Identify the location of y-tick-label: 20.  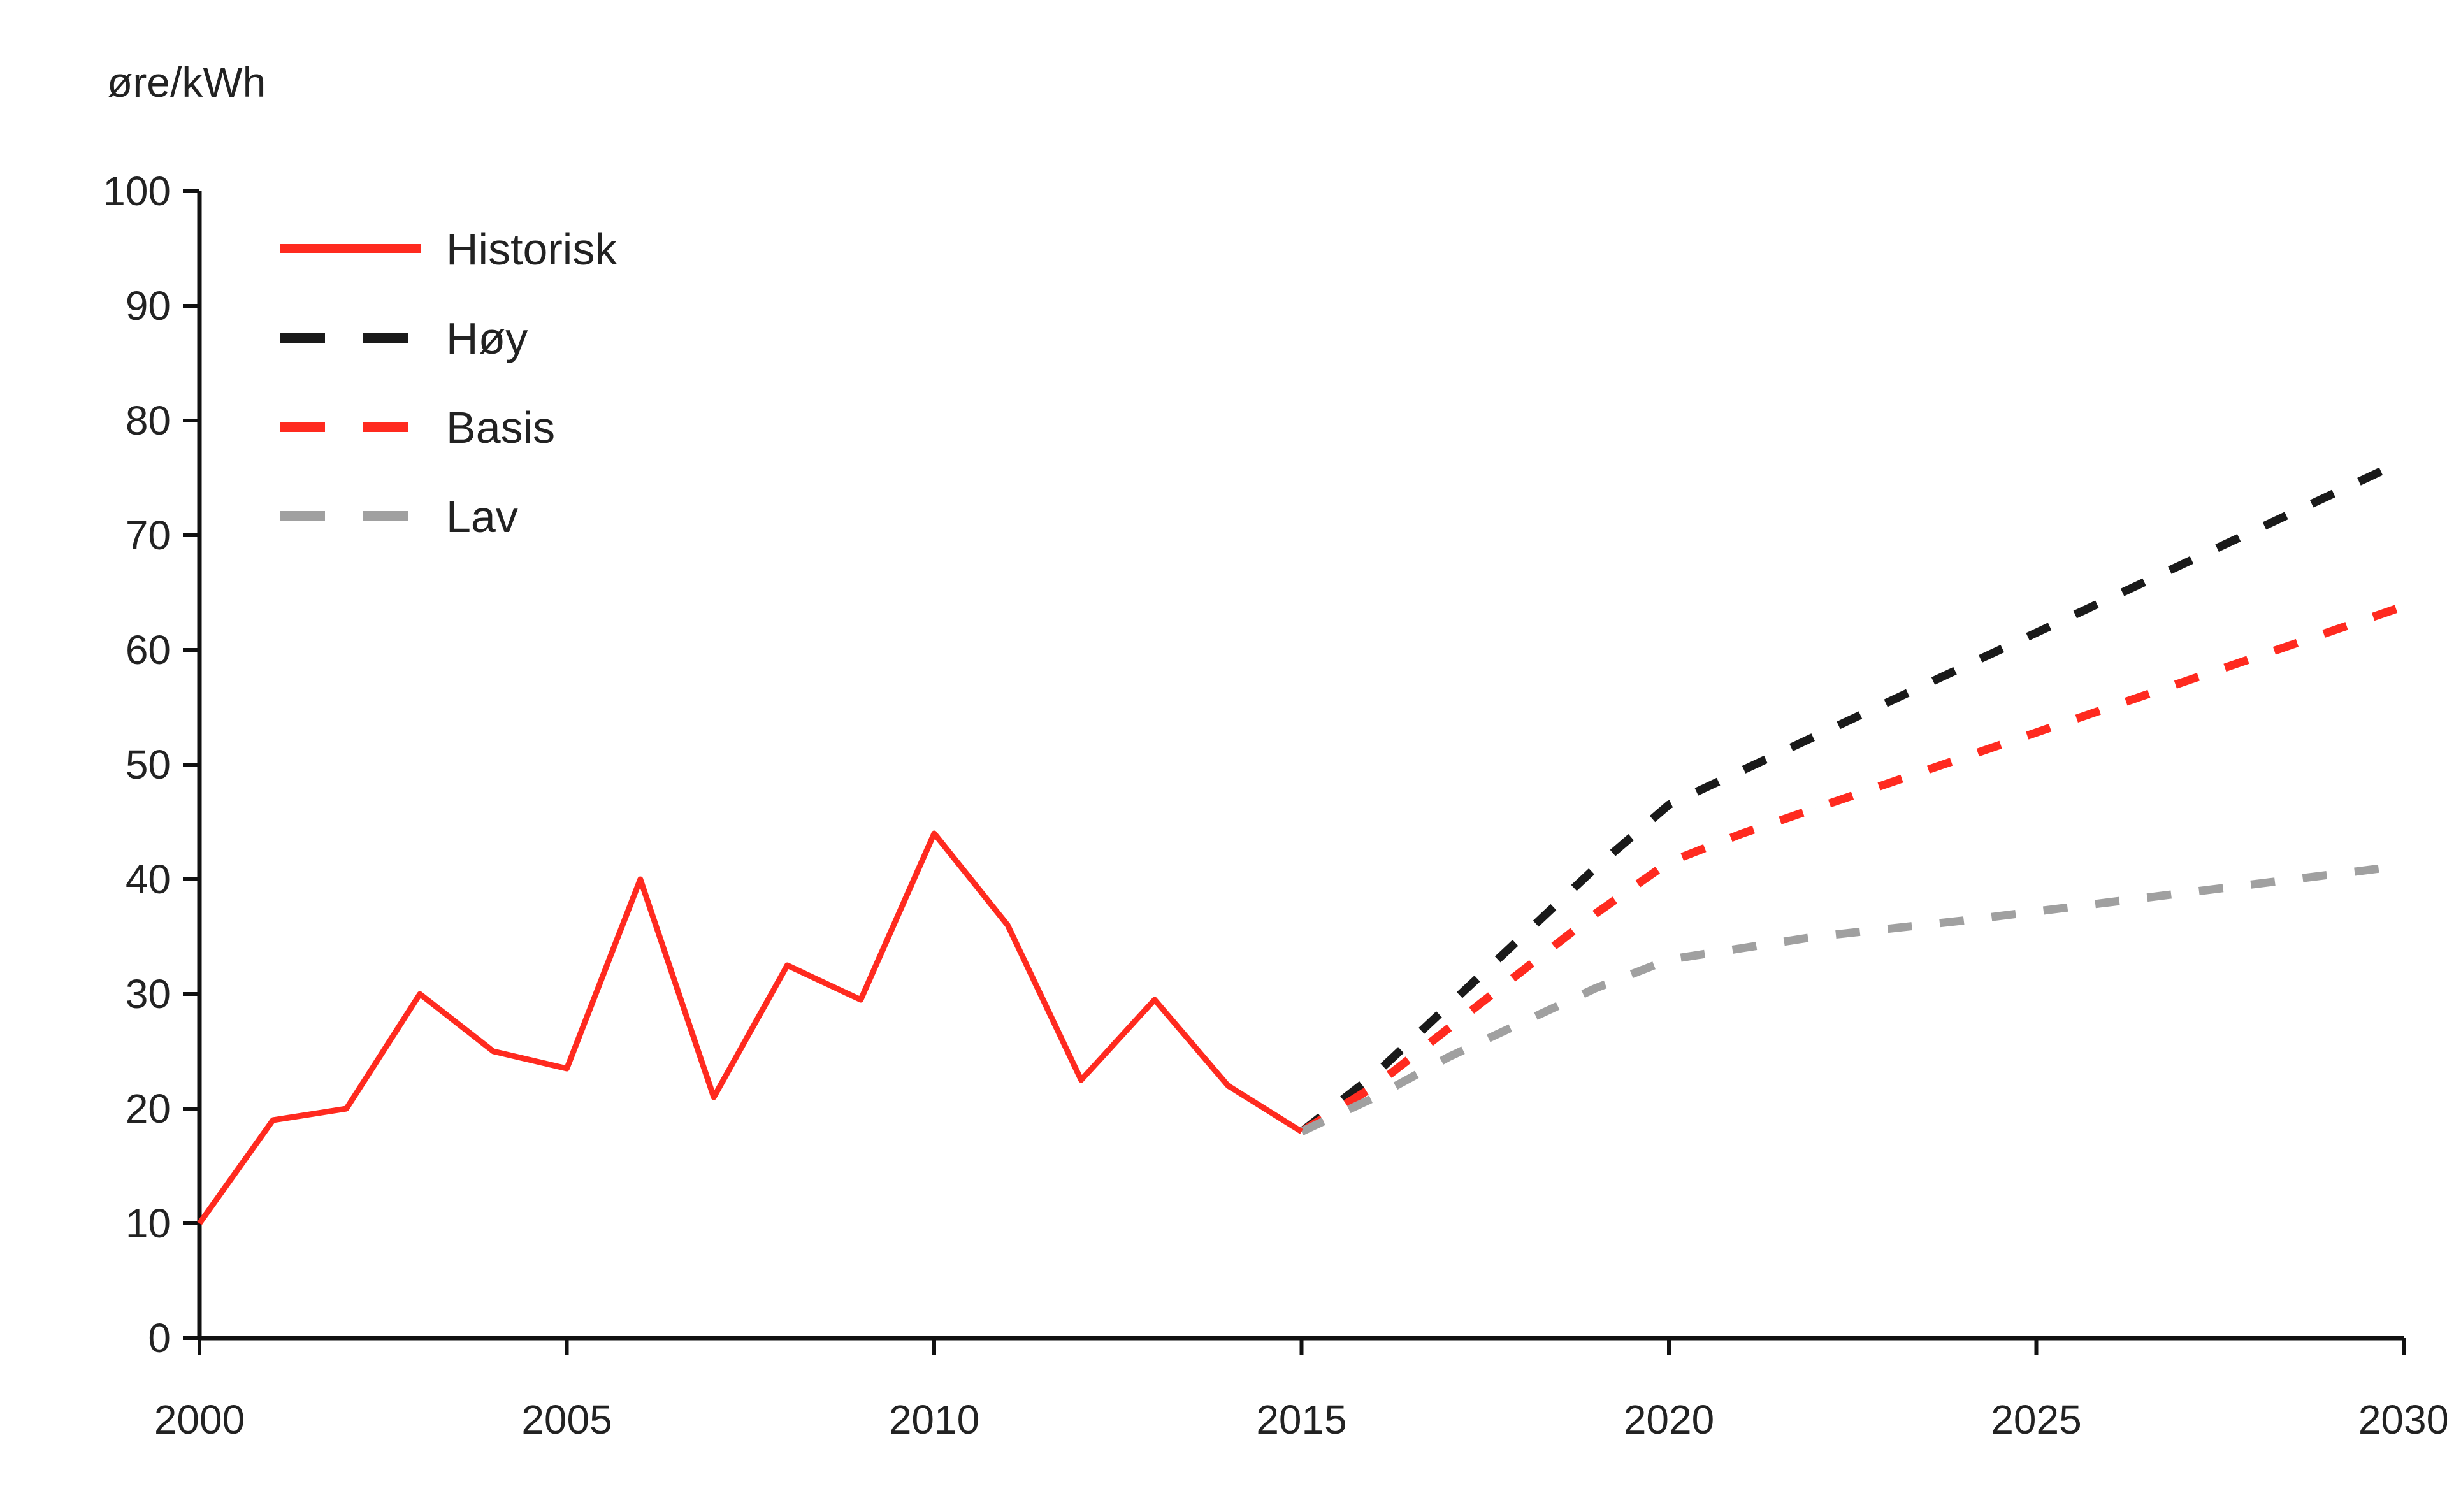
(148, 1109).